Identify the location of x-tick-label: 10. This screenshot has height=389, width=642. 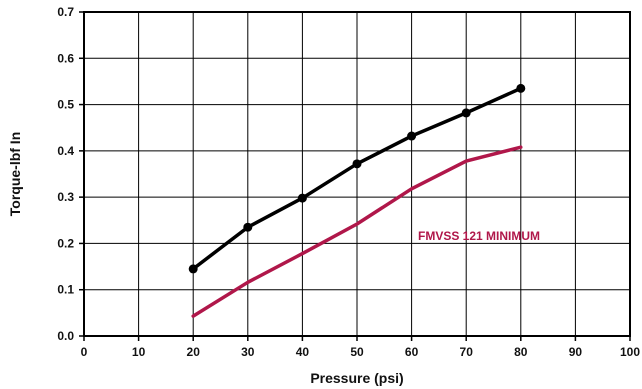
(139, 352).